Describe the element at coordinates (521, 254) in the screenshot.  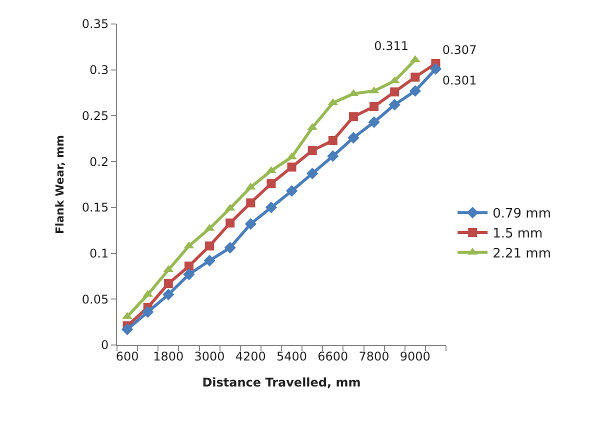
I see `legend-label: 2.21 mm` at that location.